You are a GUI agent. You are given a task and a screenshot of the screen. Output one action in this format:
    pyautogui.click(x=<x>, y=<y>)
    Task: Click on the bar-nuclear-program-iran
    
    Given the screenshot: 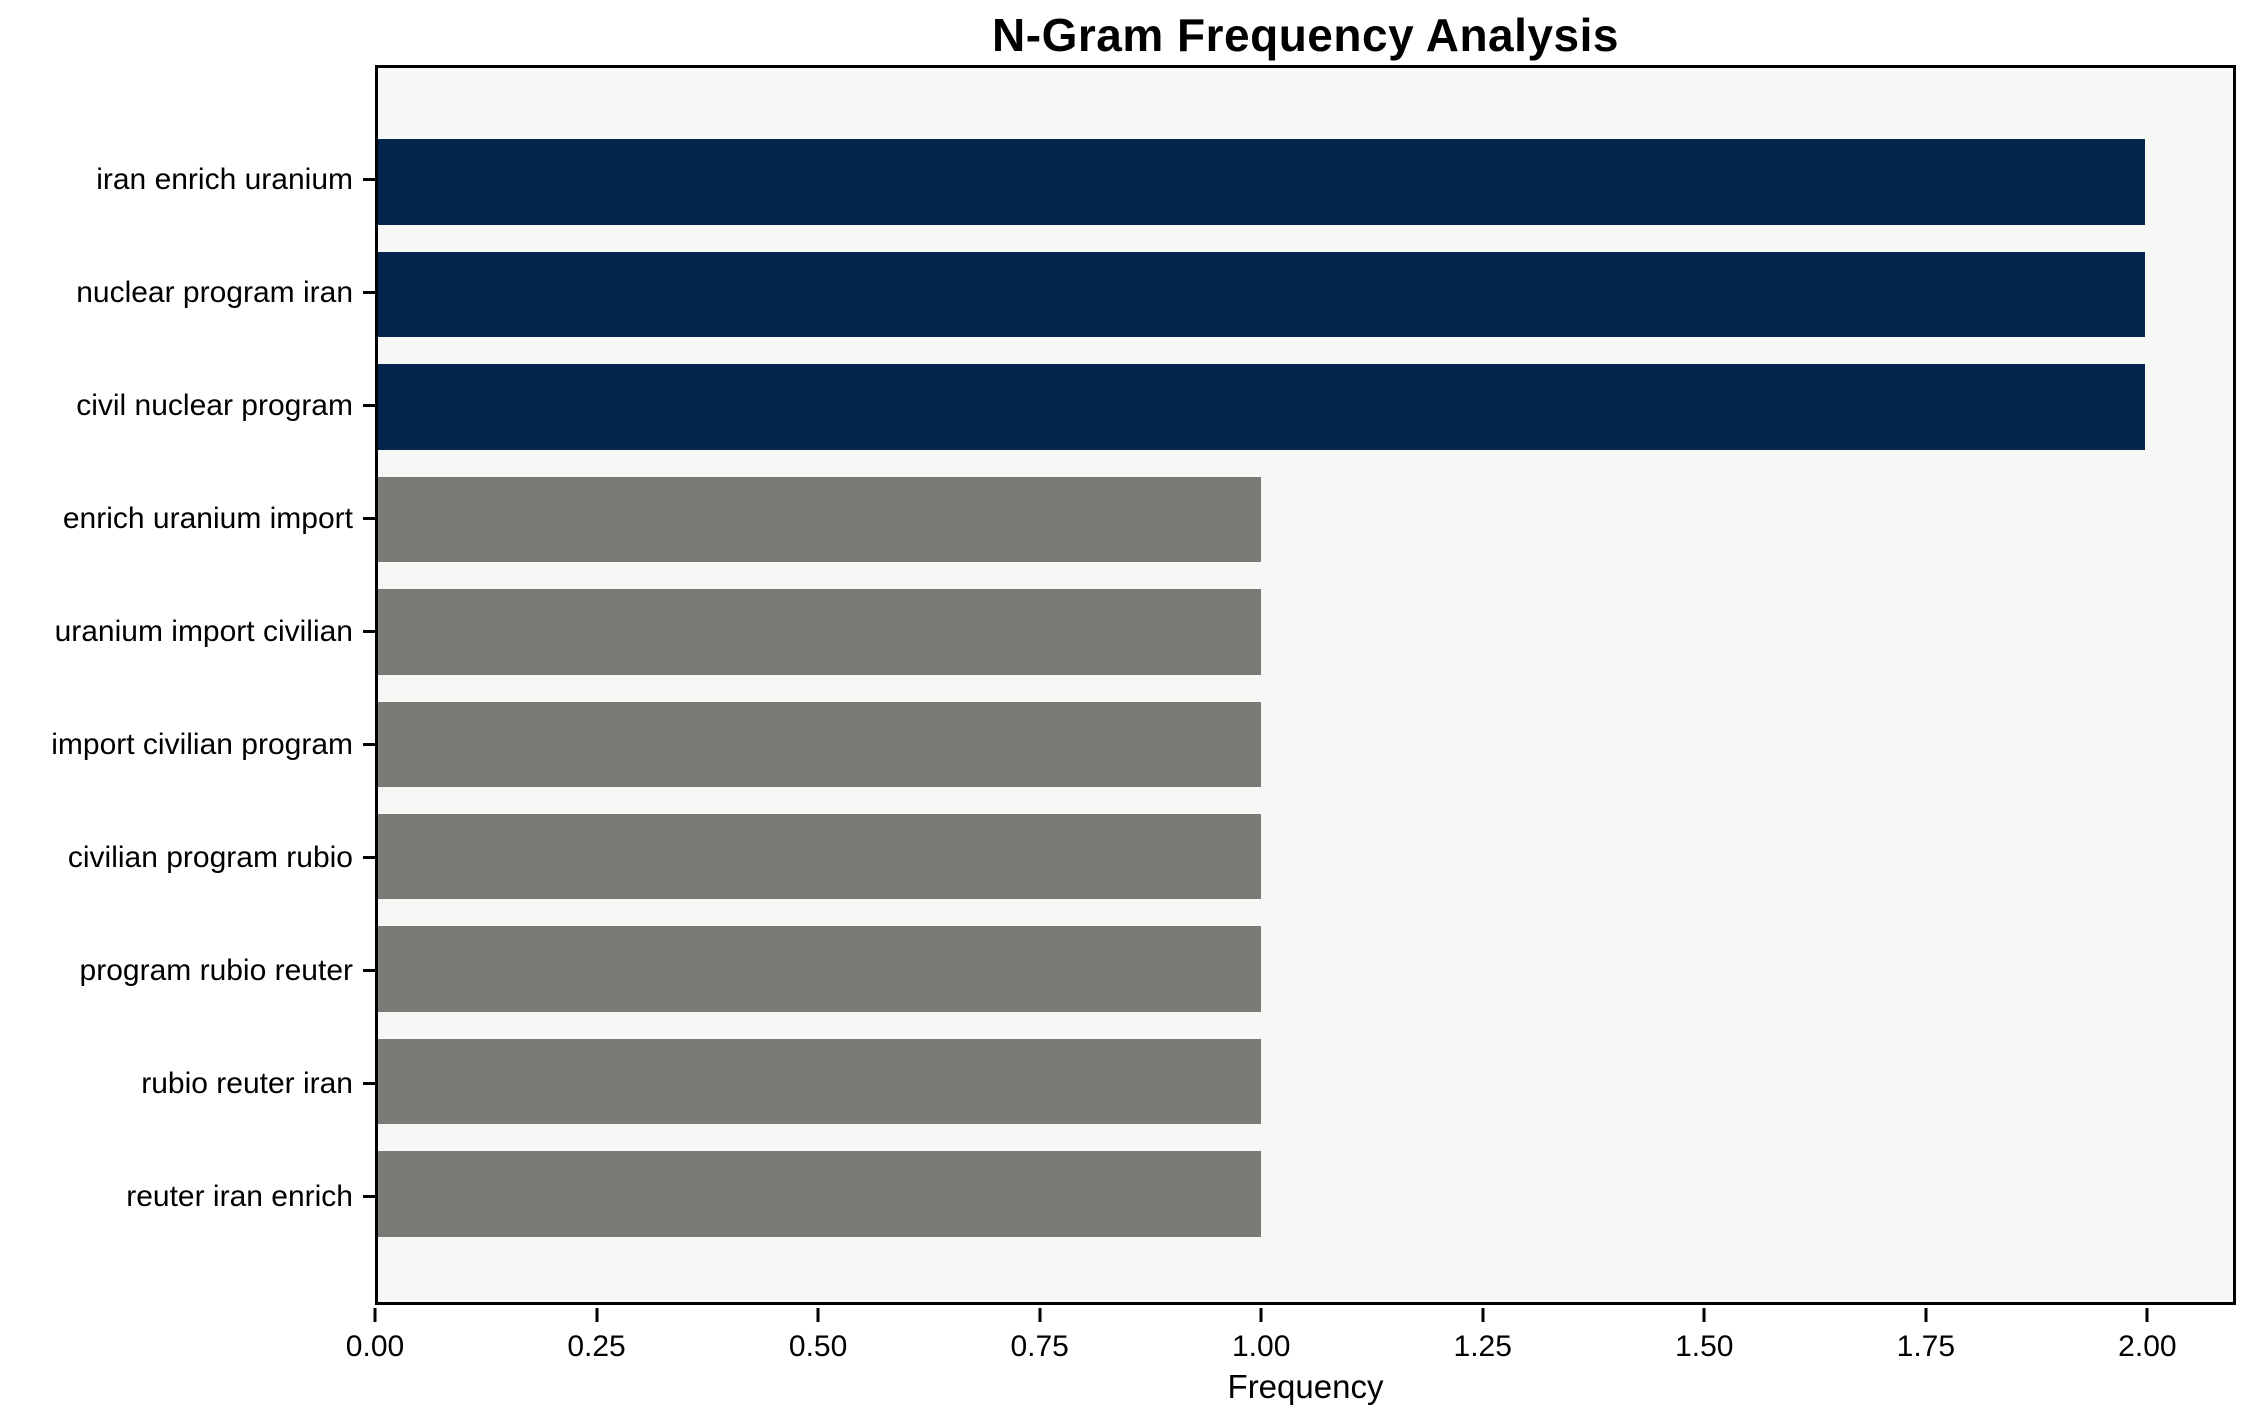 What is the action you would take?
    pyautogui.click(x=1261, y=294)
    